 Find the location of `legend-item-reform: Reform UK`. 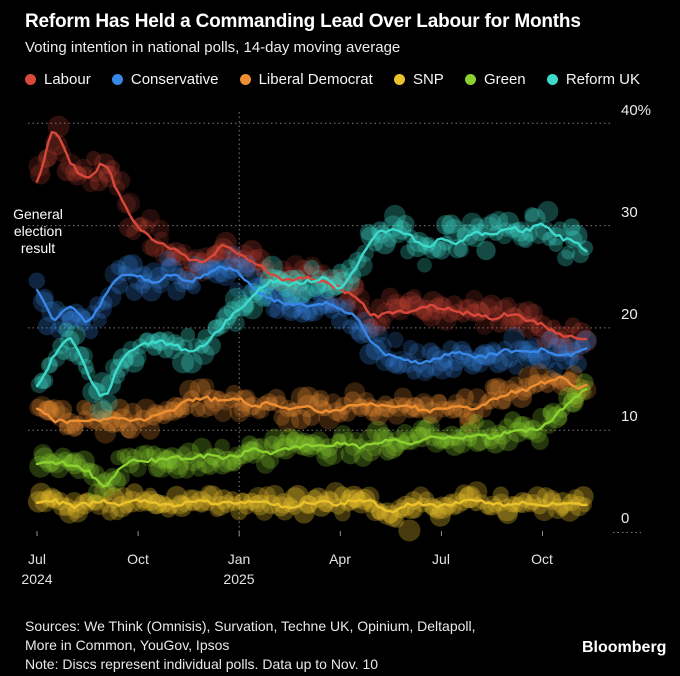

legend-item-reform: Reform UK is located at coordinates (593, 79).